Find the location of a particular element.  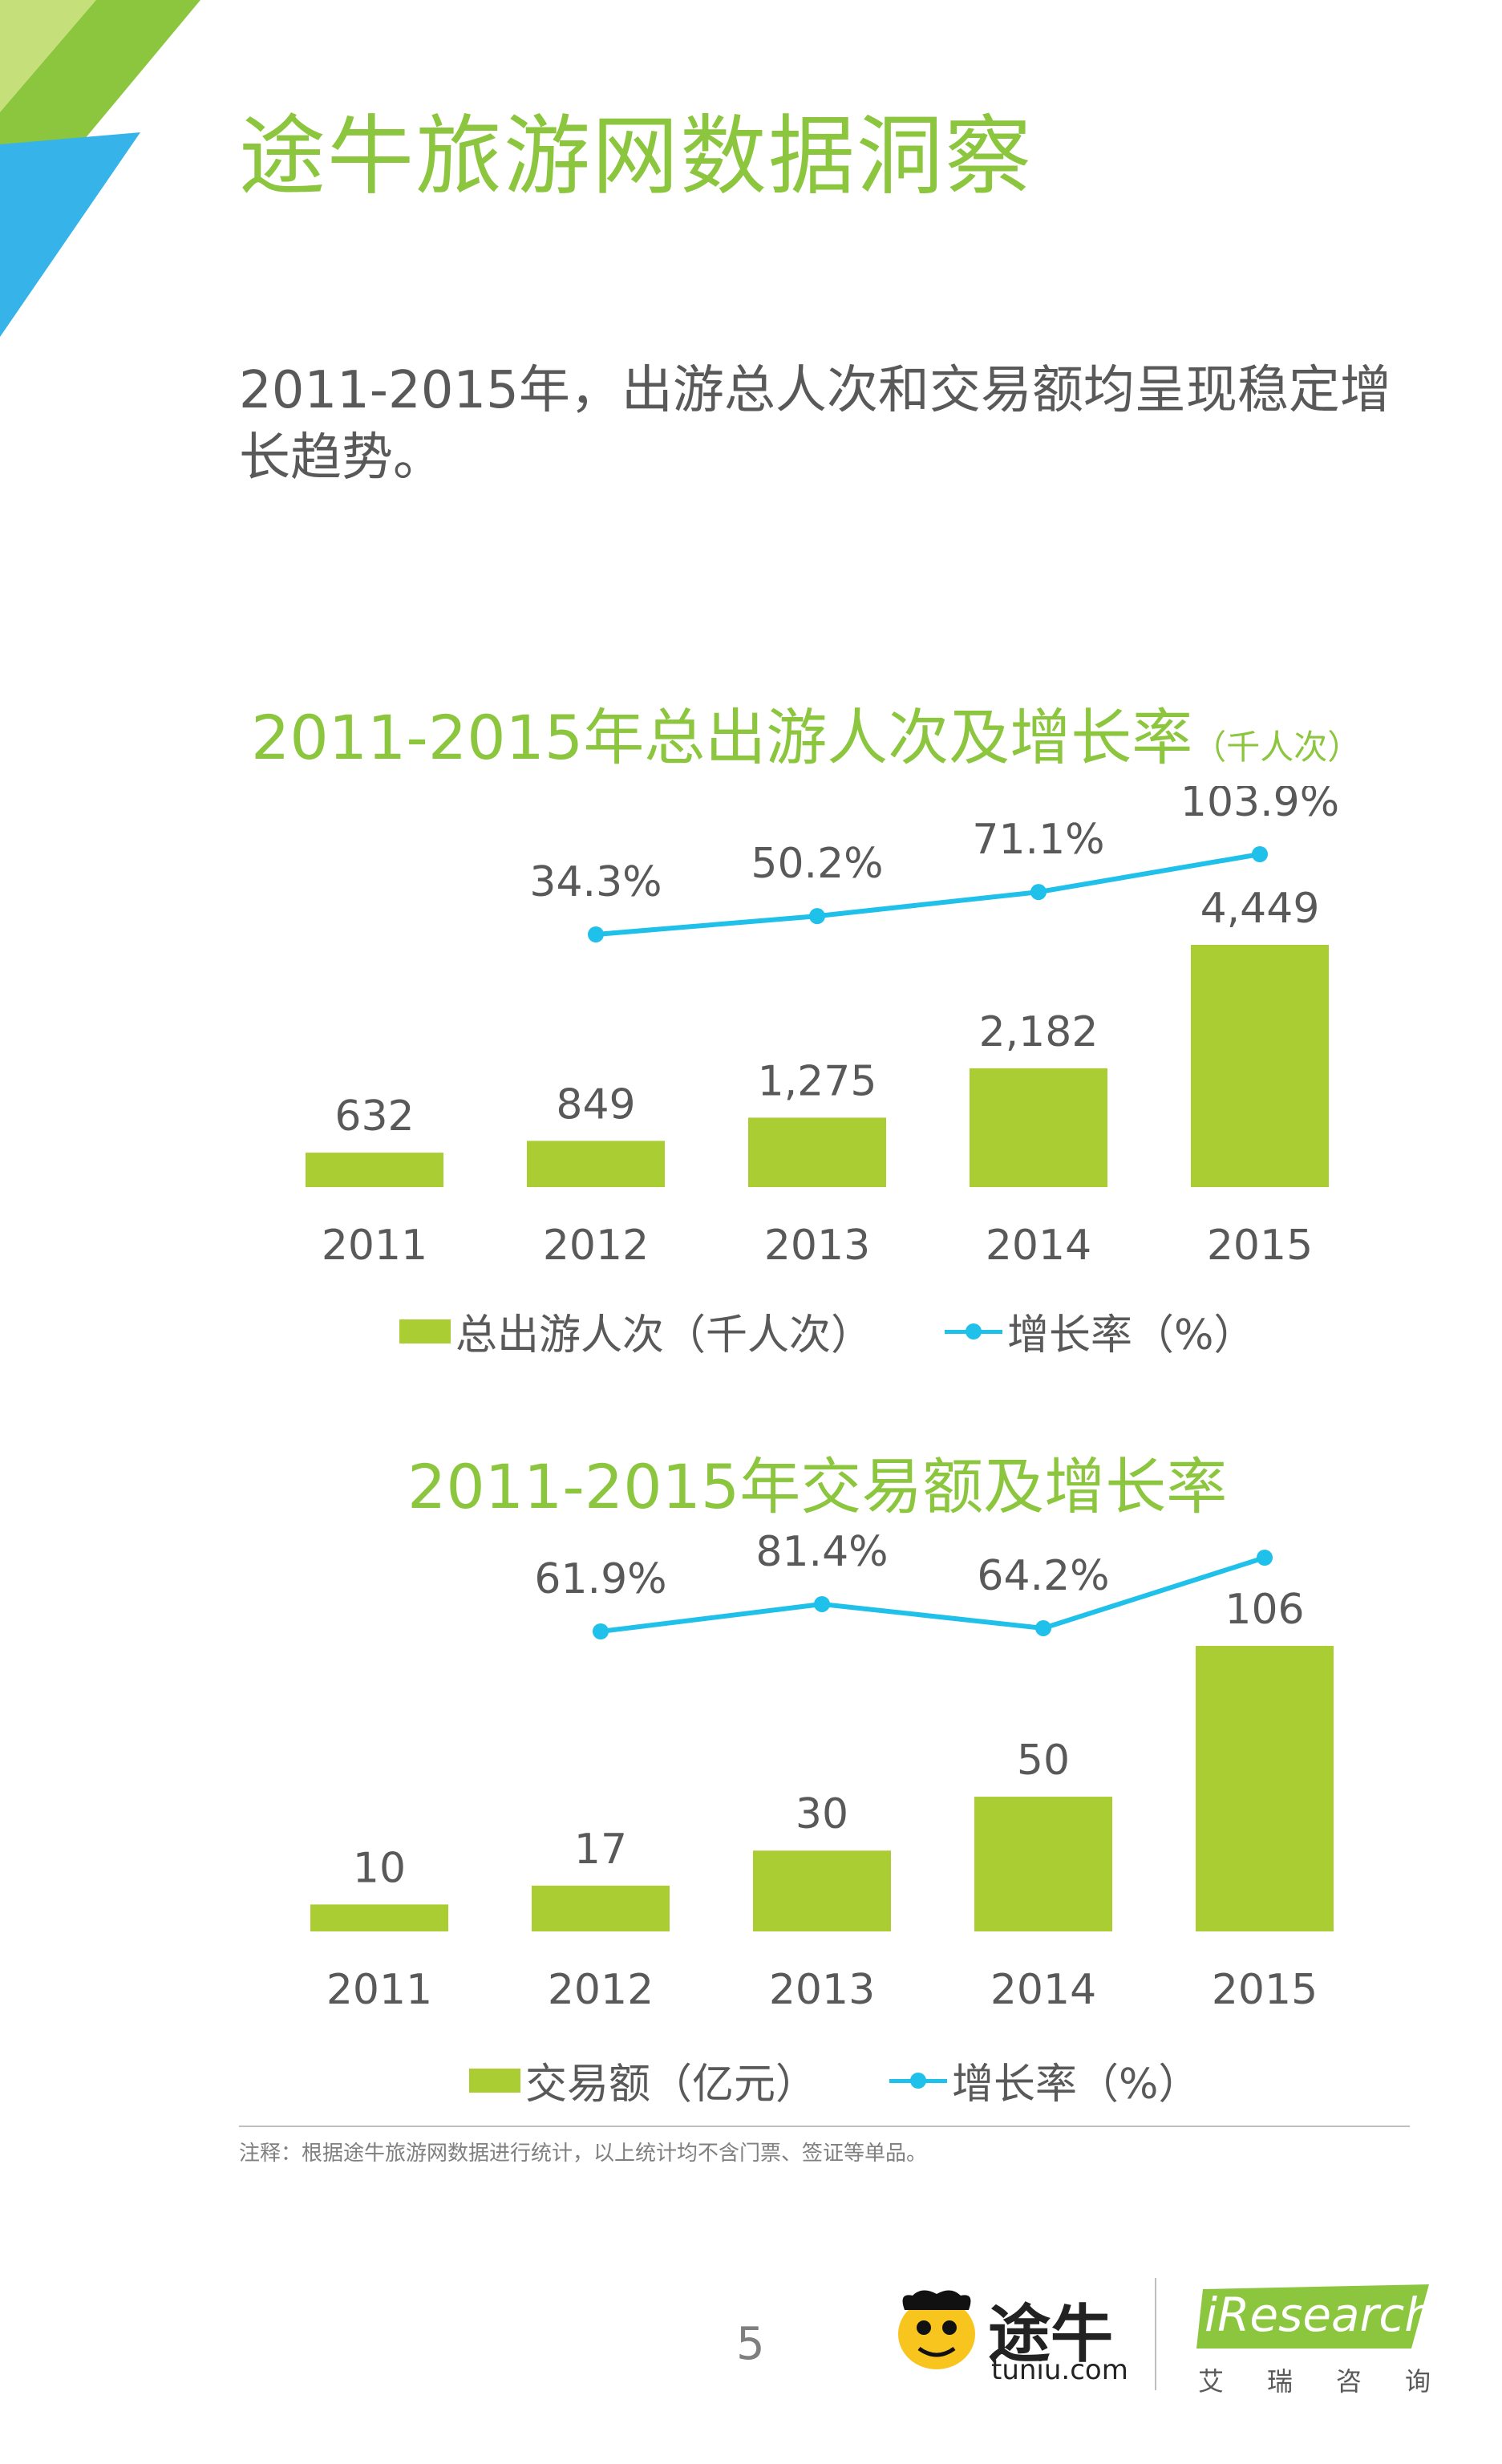

chart2-title: 2011-2015年交易额及增长率 is located at coordinates (818, 1486).